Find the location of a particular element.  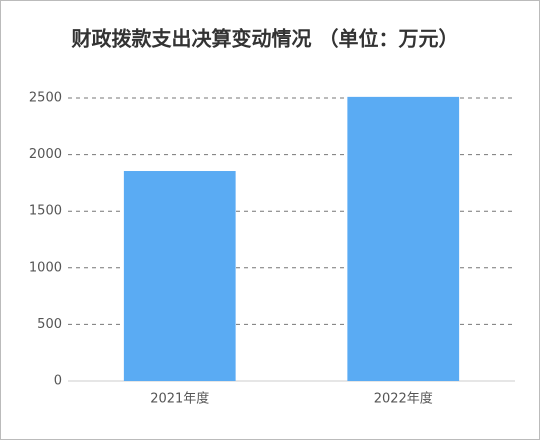

x-tick-label: 2022年度 is located at coordinates (403, 399).